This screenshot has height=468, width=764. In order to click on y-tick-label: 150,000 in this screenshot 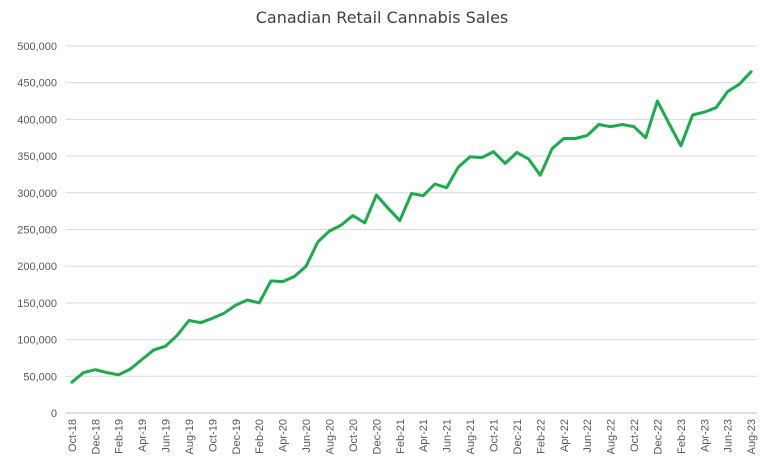, I will do `click(37, 304)`.